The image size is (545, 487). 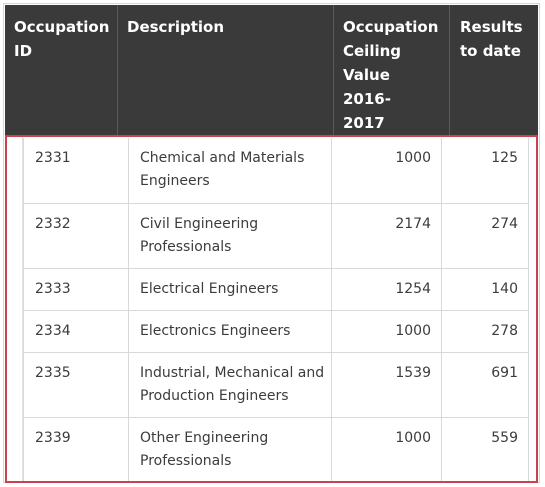 I want to click on header-line: Ceiling, so click(x=372, y=51).